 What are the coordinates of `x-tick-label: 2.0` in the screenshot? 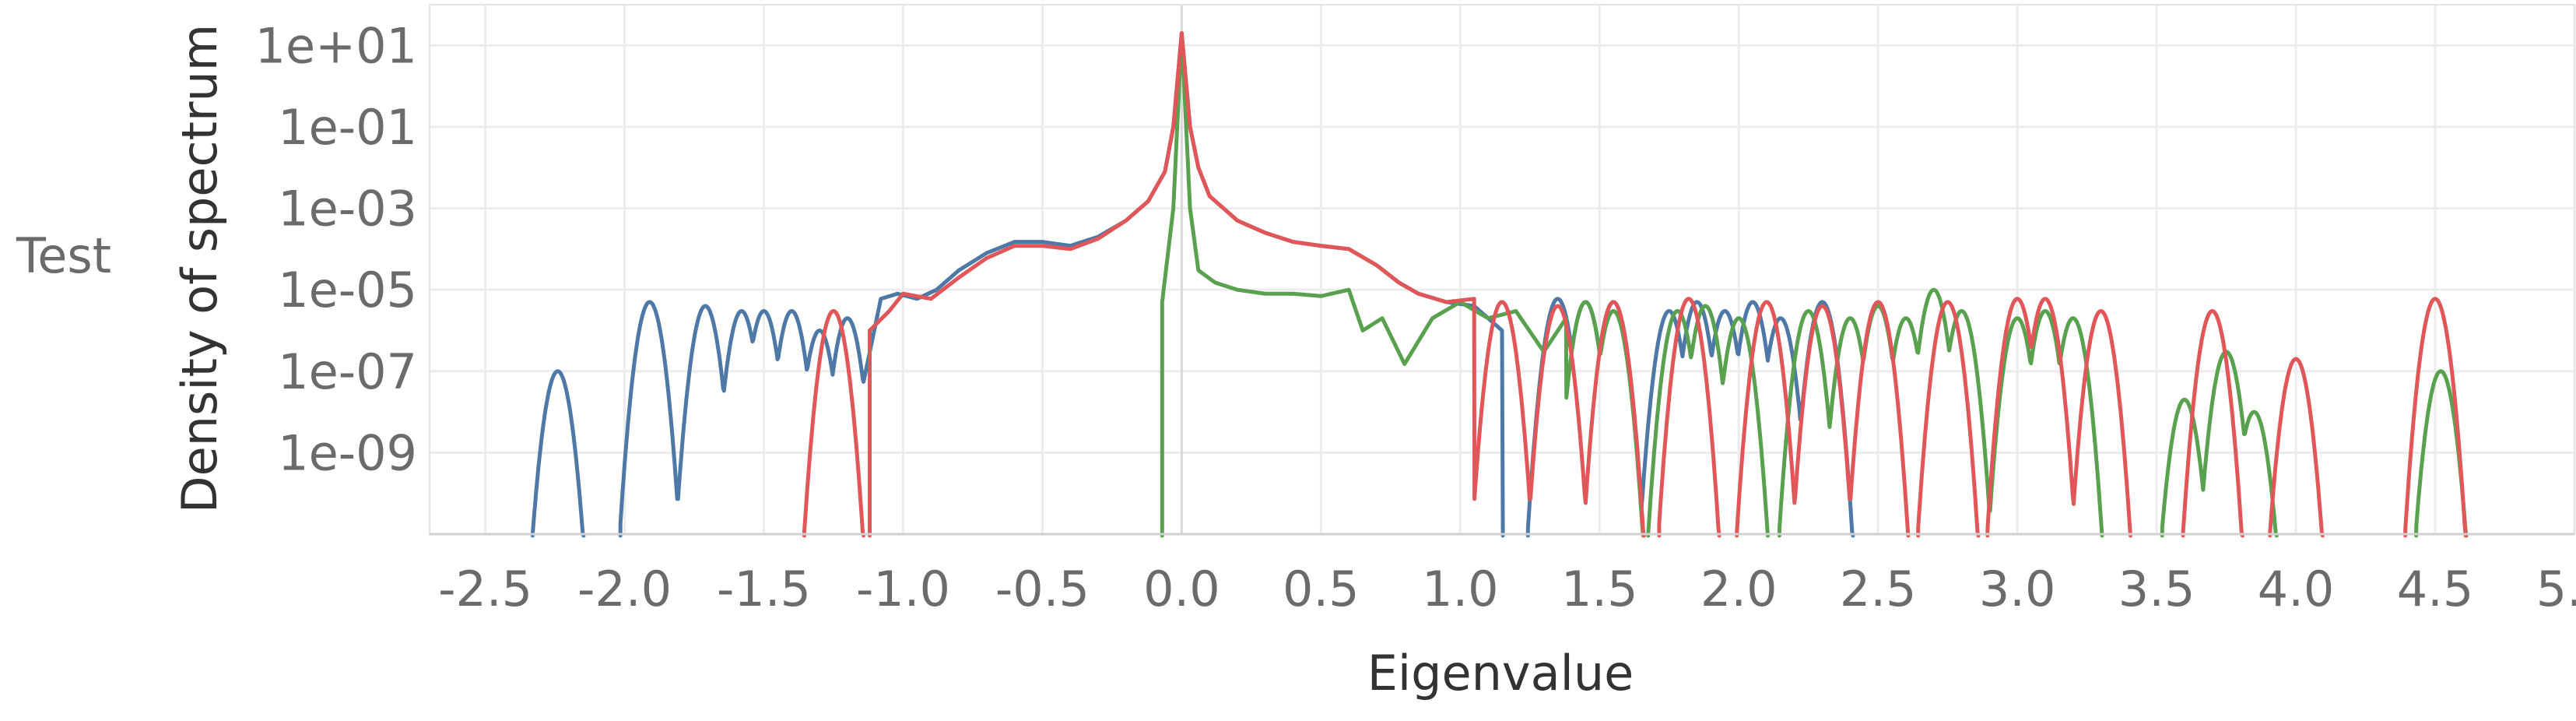 It's located at (1739, 589).